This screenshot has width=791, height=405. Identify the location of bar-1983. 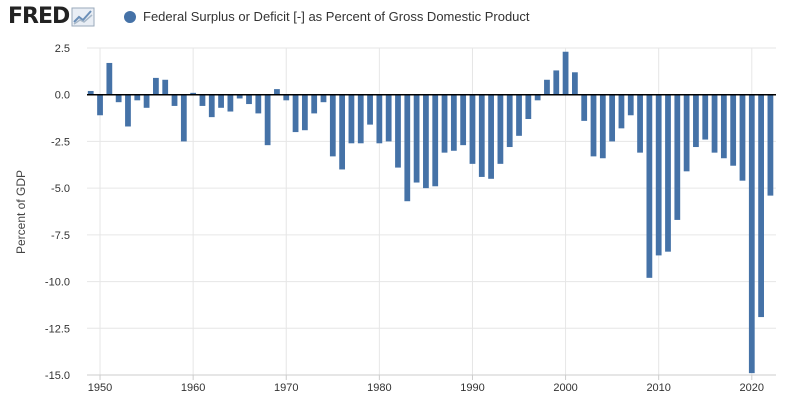
(407, 148).